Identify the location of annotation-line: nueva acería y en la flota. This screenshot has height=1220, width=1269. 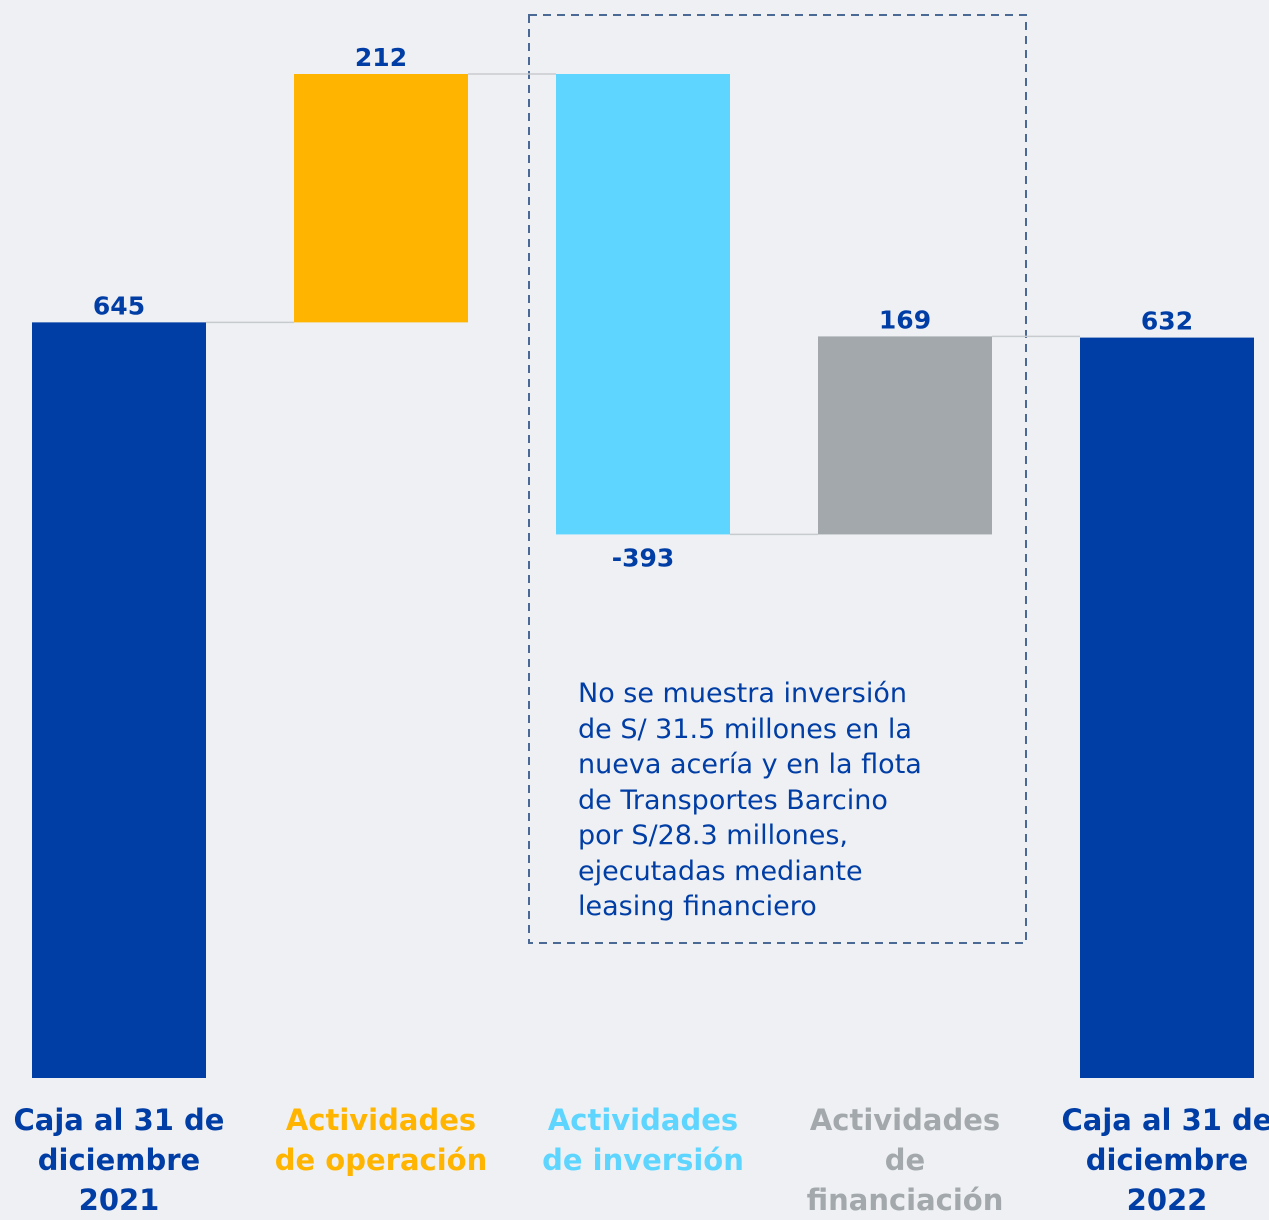
(750, 764).